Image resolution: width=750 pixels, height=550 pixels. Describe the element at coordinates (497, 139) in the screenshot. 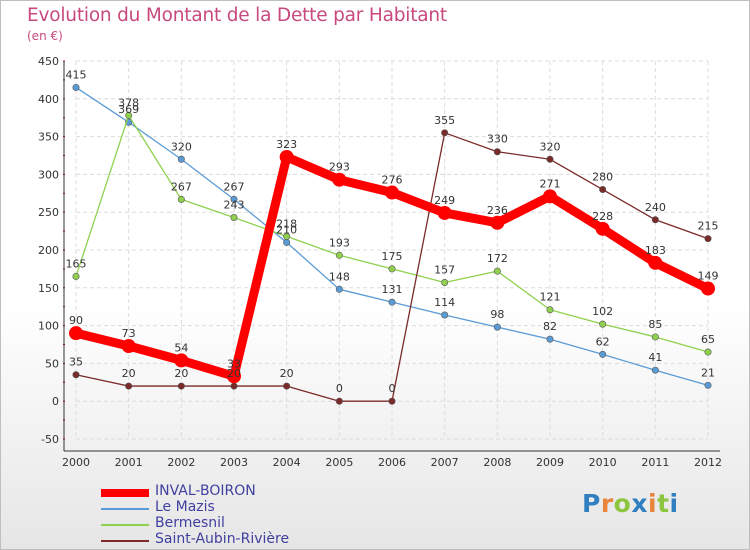

I see `data-label: 330` at that location.